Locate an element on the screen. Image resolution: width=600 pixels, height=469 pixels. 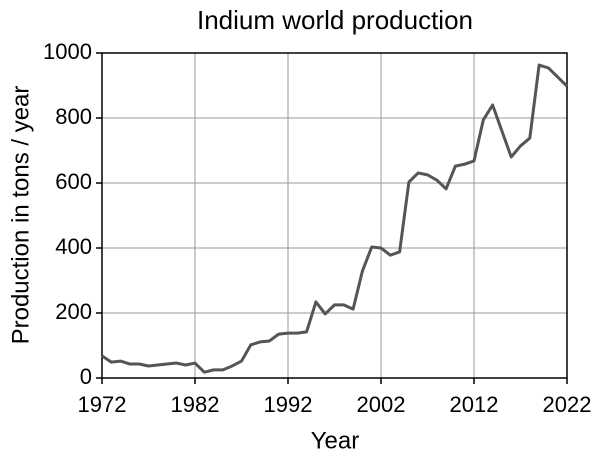
y-tick-label: 1000 is located at coordinates (67, 51).